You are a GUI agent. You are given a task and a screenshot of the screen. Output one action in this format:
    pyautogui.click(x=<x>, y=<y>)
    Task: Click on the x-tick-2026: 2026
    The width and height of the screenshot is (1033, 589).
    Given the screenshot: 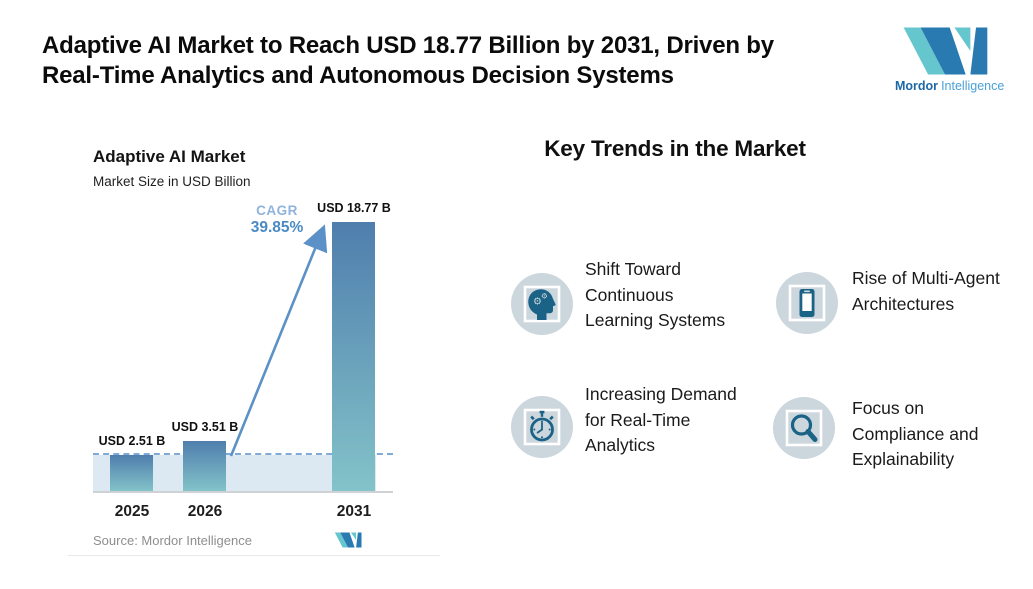 What is the action you would take?
    pyautogui.click(x=205, y=511)
    